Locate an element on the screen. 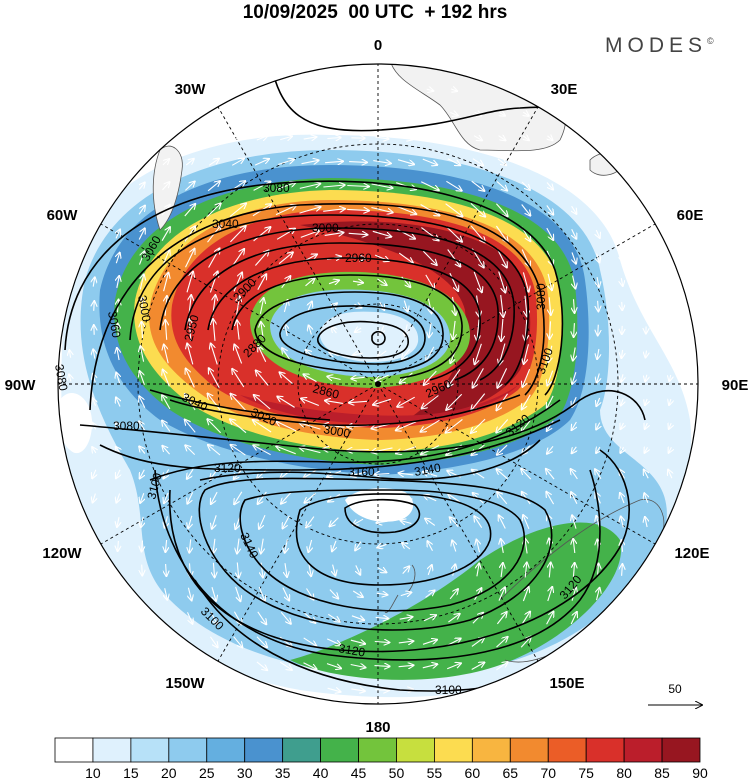  lon-label-90w: 90W is located at coordinates (21, 385).